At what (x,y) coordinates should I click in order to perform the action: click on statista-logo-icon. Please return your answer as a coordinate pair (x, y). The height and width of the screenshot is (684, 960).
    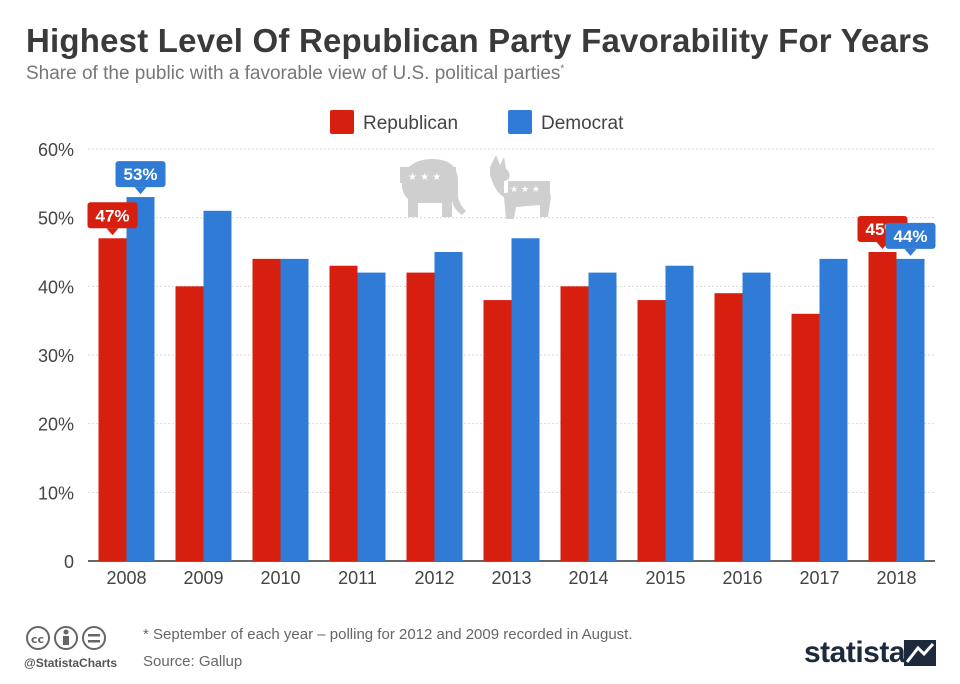
    Looking at the image, I should click on (920, 653).